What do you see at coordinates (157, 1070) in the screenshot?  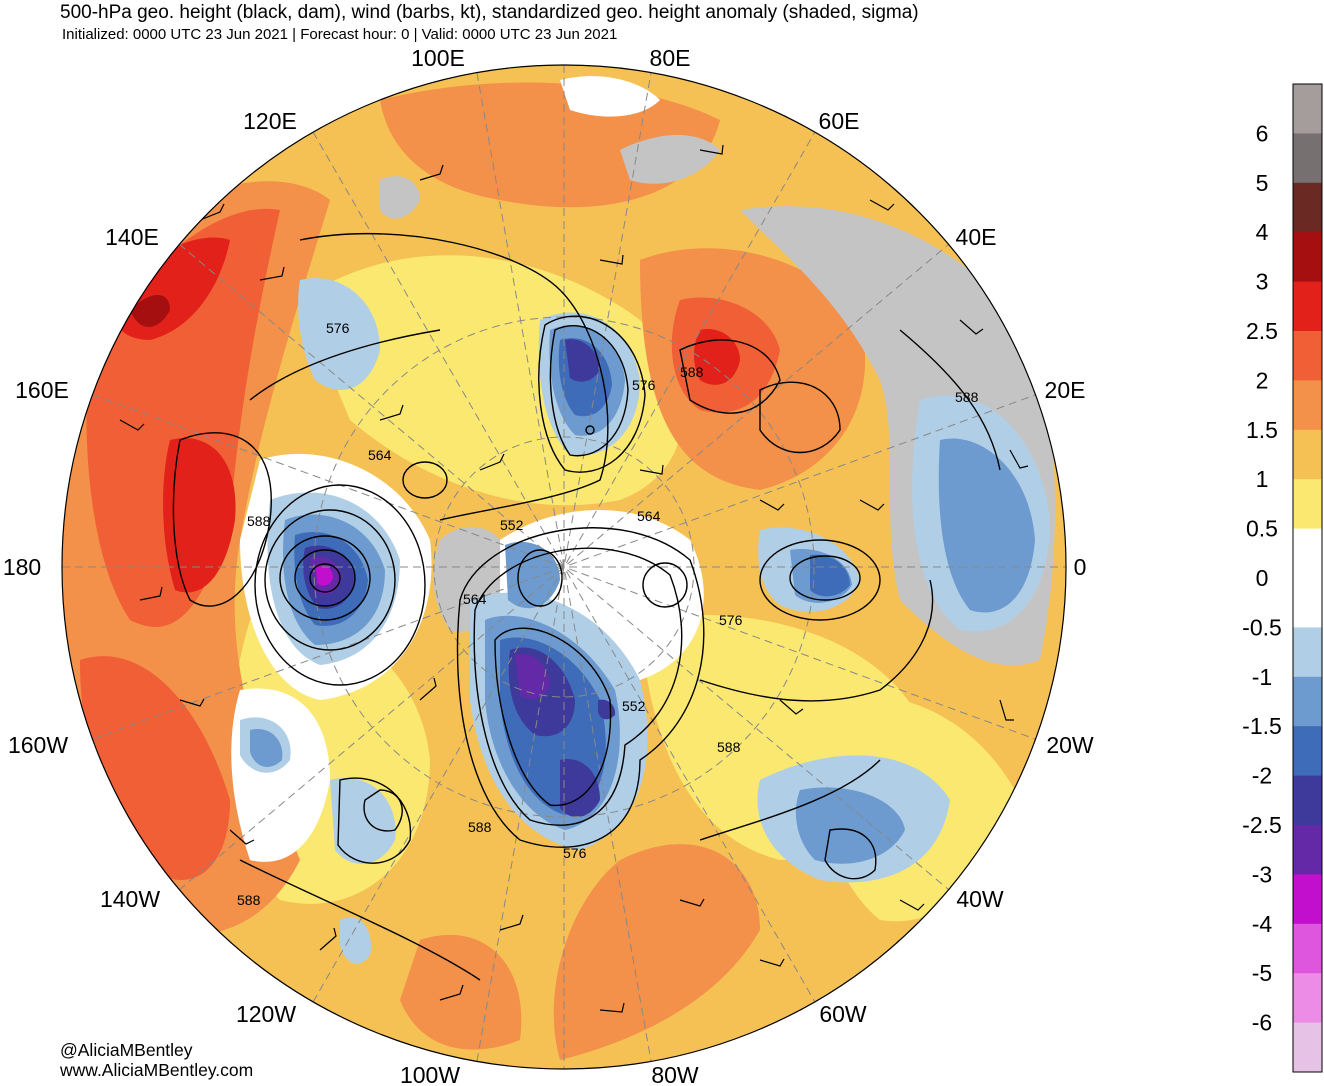 I see `credit-website: www.AliciaMBentley.com` at bounding box center [157, 1070].